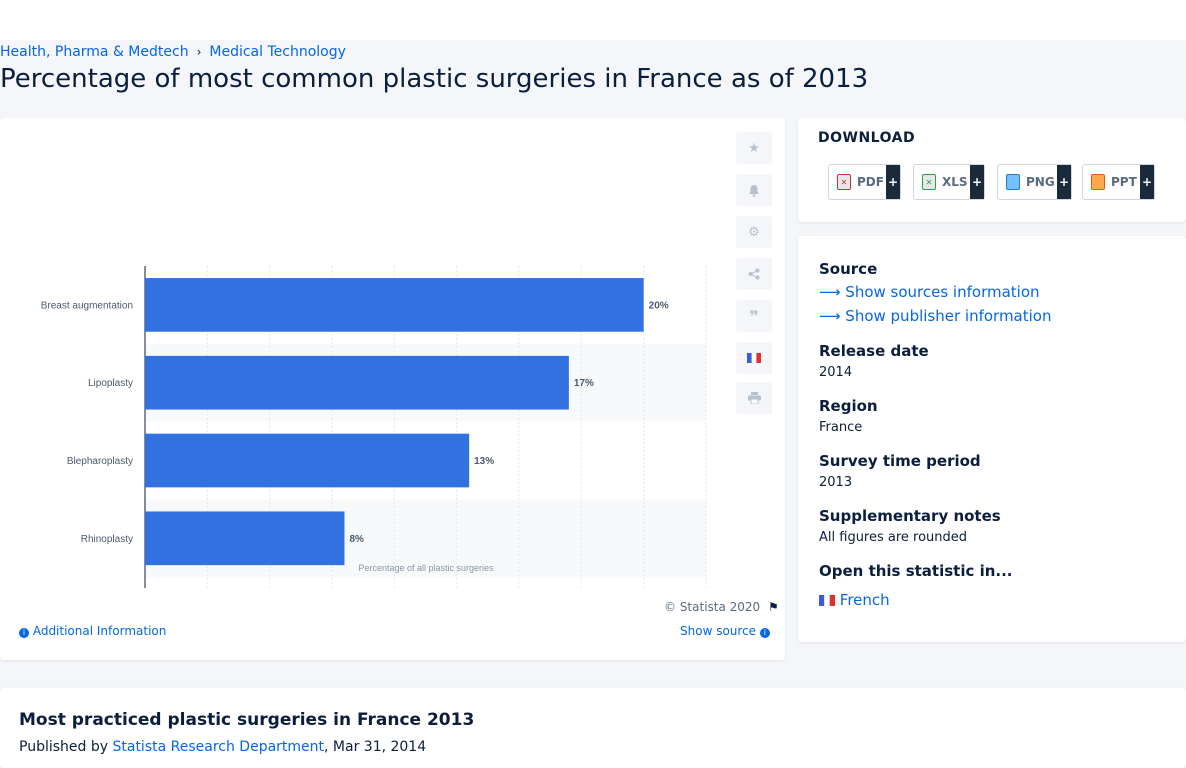 The image size is (1186, 768). Describe the element at coordinates (712, 607) in the screenshot. I see `copyright-text: © Statista 2020` at that location.